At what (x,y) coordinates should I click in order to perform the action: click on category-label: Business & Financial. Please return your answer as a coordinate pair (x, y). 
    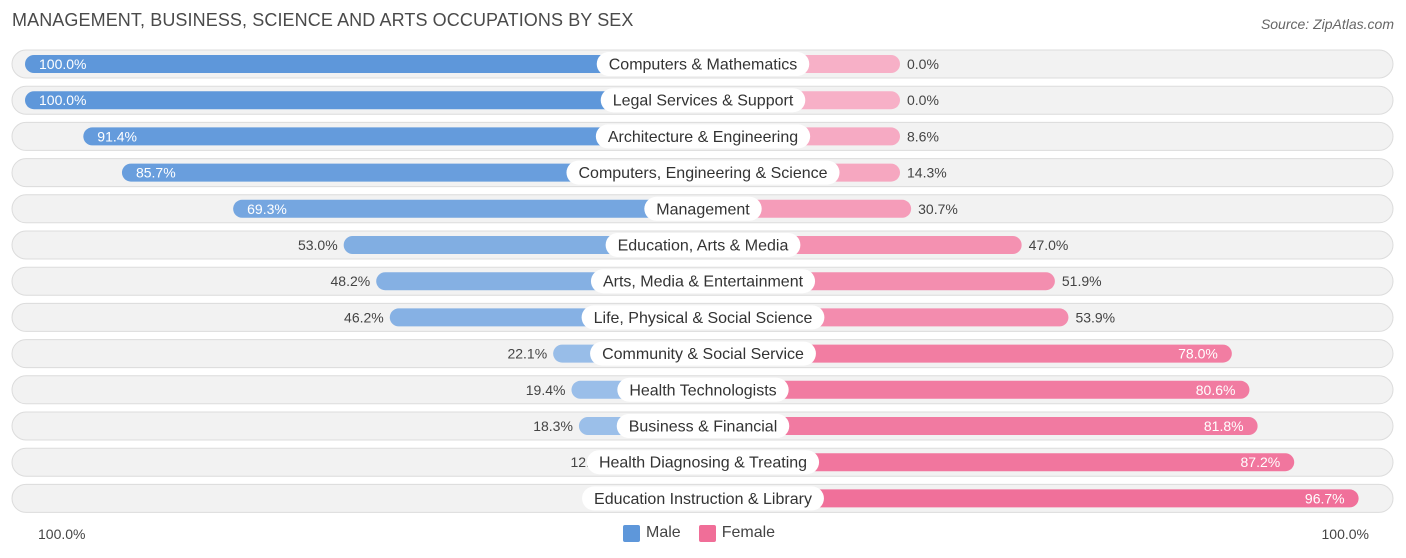
    Looking at the image, I should click on (703, 427).